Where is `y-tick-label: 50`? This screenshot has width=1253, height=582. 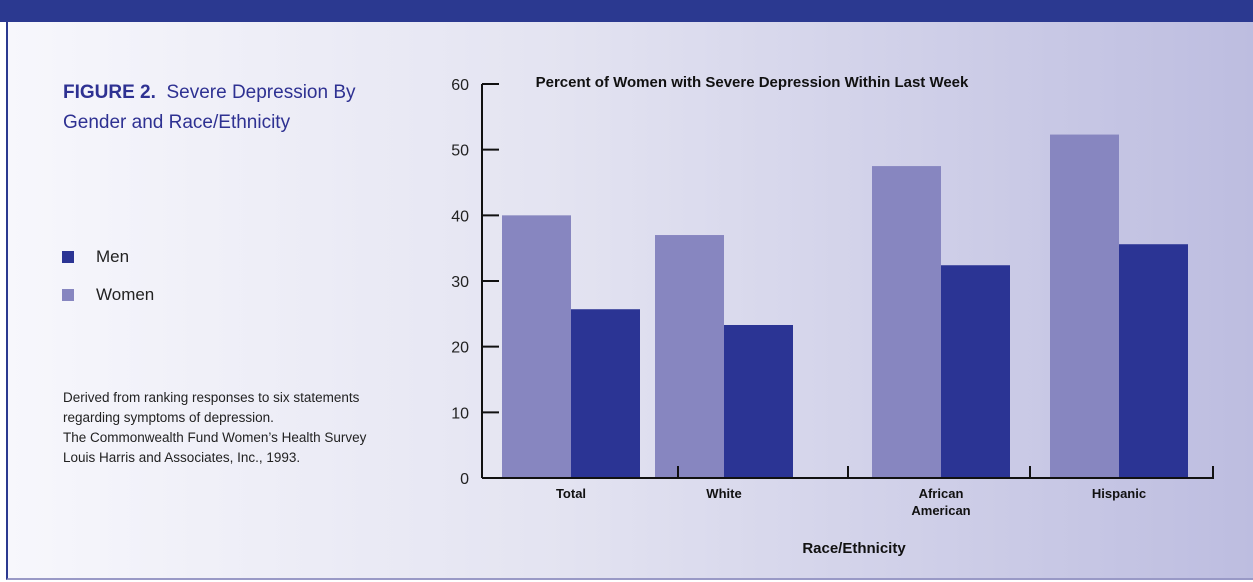 y-tick-label: 50 is located at coordinates (460, 151).